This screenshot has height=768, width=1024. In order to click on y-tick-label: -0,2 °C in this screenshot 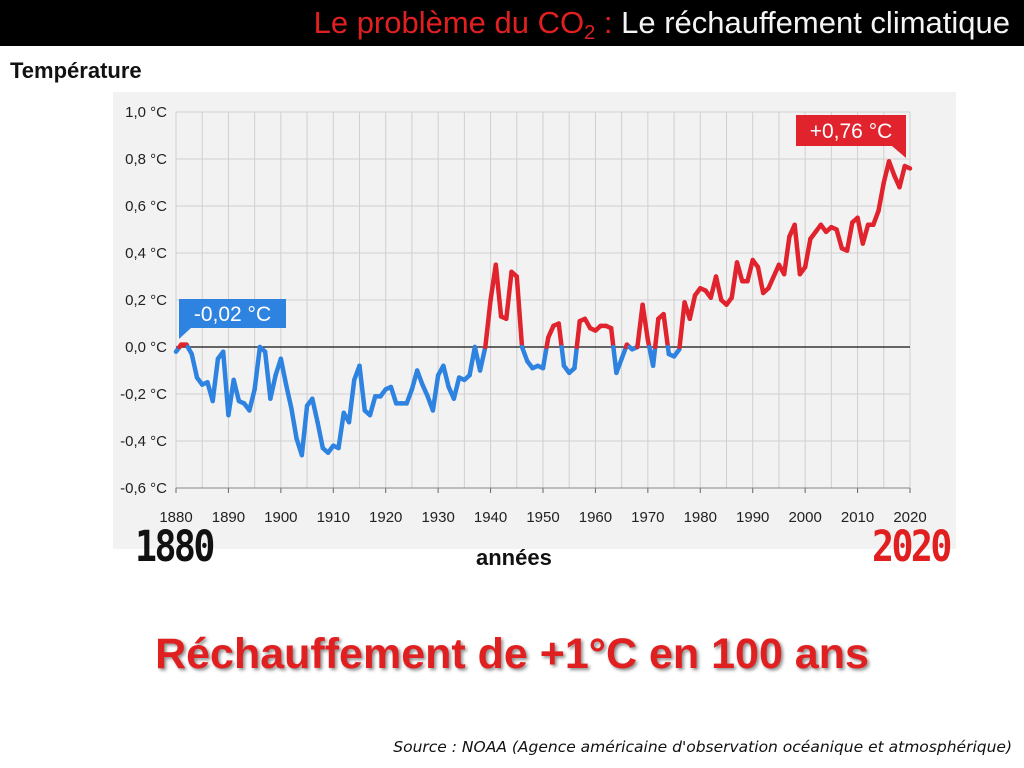, I will do `click(143, 394)`.